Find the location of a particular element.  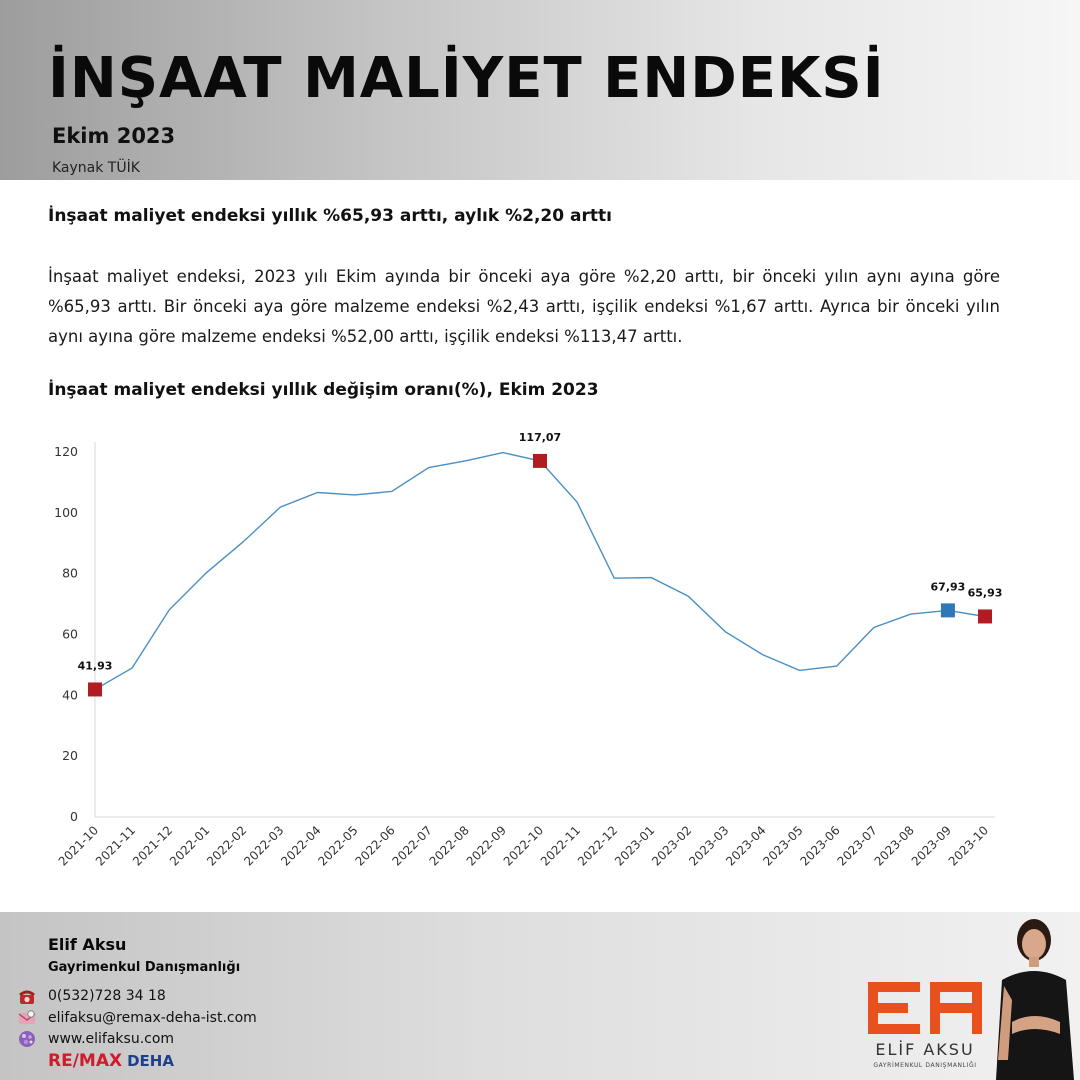

logo-tagline: GAYRİMENKUL DANIŞMANLIĞI is located at coordinates (925, 1065).